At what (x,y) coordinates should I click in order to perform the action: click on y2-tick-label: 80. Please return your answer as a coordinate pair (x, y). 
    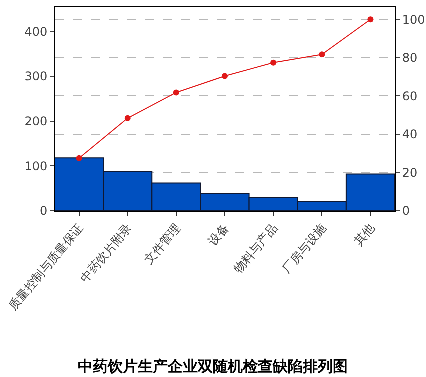
    Looking at the image, I should click on (410, 58).